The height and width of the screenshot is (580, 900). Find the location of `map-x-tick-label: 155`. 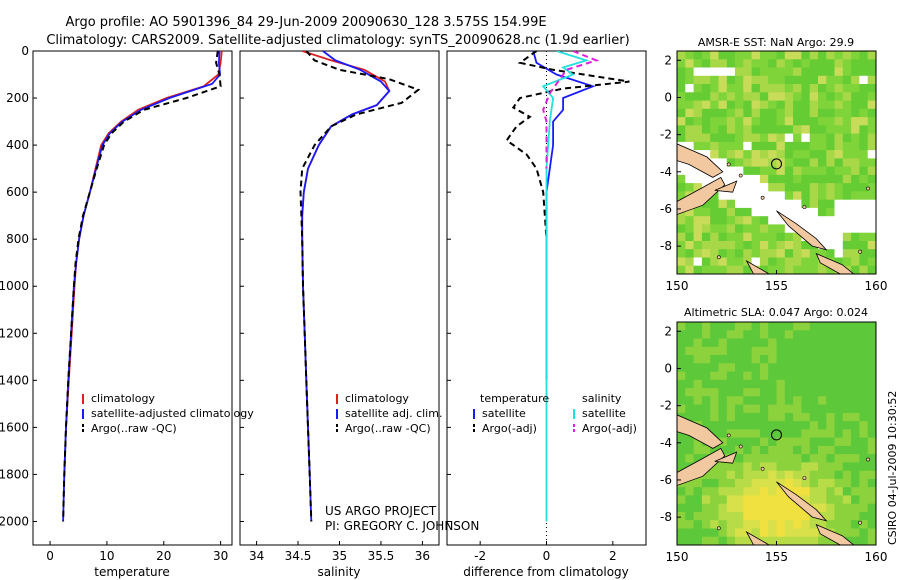

map-x-tick-label: 155 is located at coordinates (776, 557).